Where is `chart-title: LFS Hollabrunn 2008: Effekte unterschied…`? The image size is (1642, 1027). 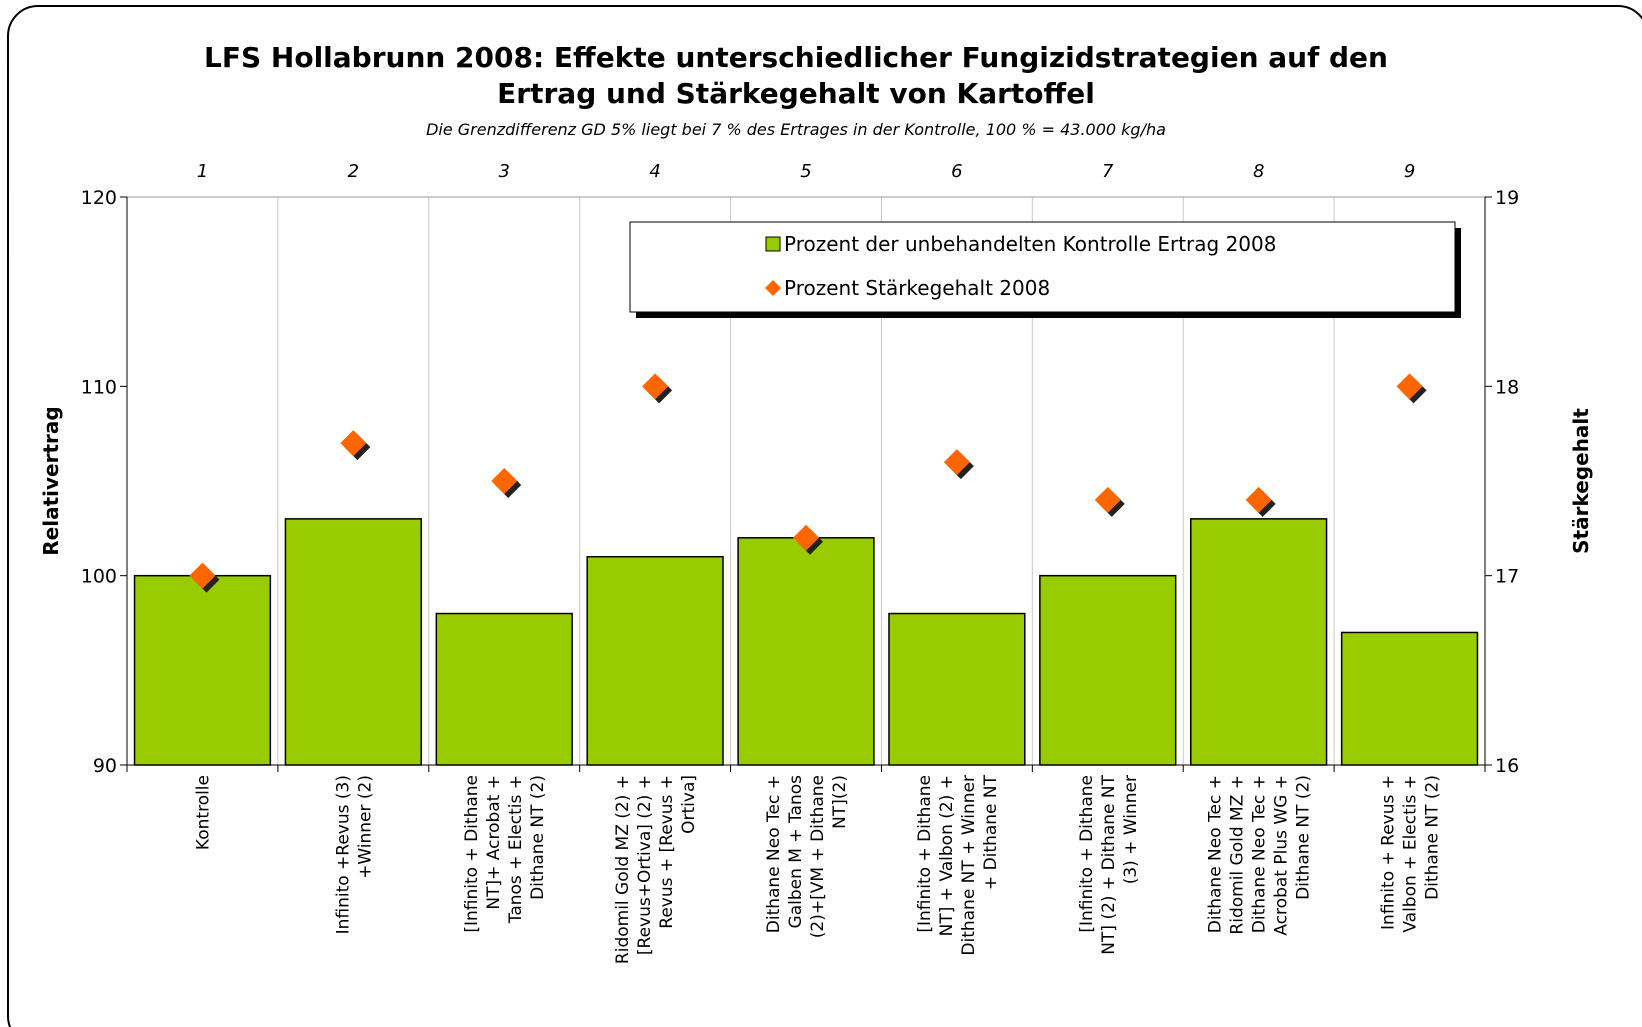 chart-title: LFS Hollabrunn 2008: Effekte unterschied… is located at coordinates (796, 57).